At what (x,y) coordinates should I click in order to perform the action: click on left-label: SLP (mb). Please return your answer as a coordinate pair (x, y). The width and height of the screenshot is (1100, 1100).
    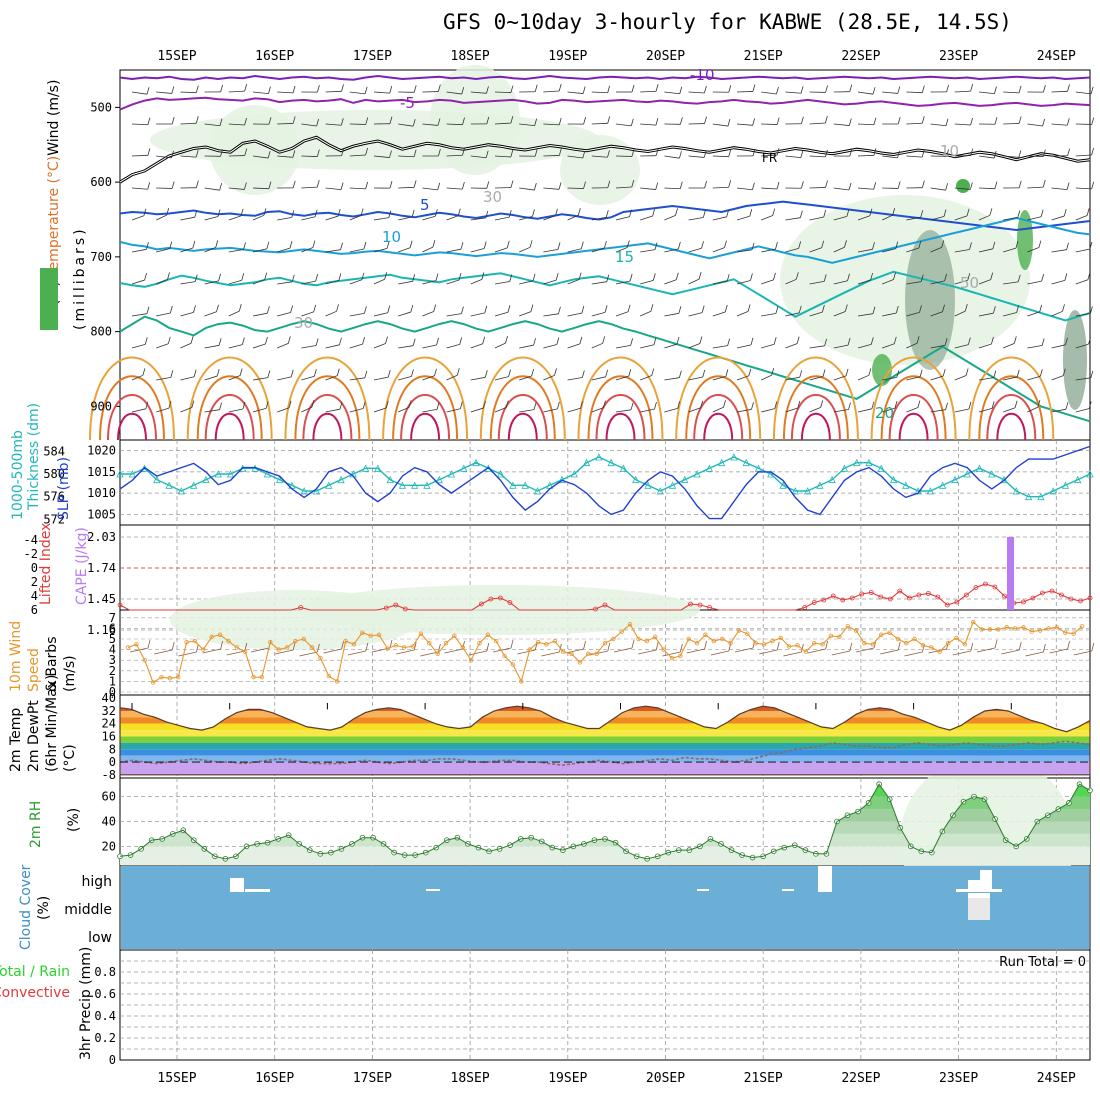
    Looking at the image, I should click on (64, 488).